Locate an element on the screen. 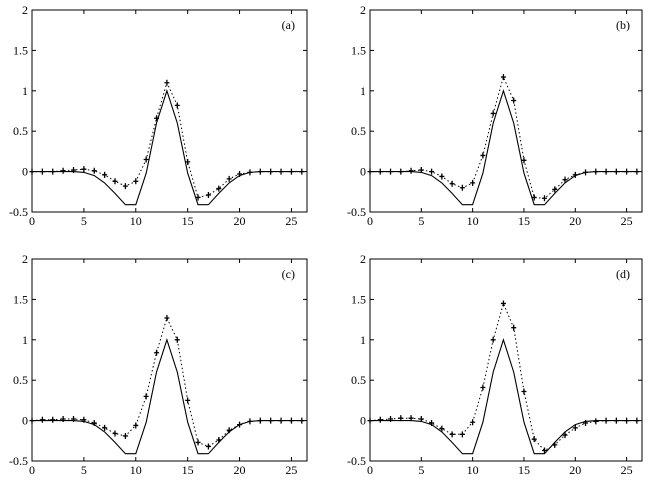  y-tick-label-c-0: -0.5 is located at coordinates (18, 461).